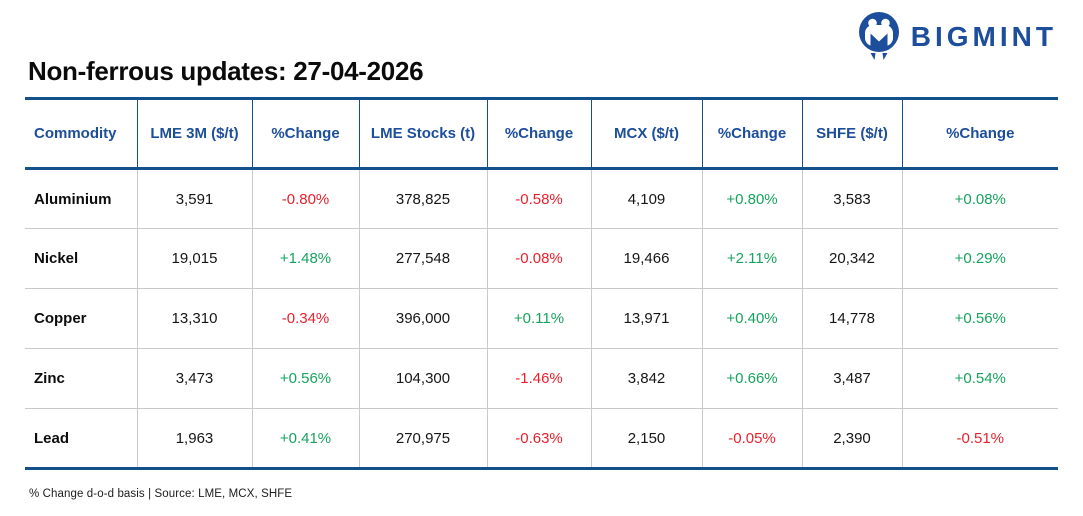  Describe the element at coordinates (423, 378) in the screenshot. I see `price-cell: 104,300` at that location.